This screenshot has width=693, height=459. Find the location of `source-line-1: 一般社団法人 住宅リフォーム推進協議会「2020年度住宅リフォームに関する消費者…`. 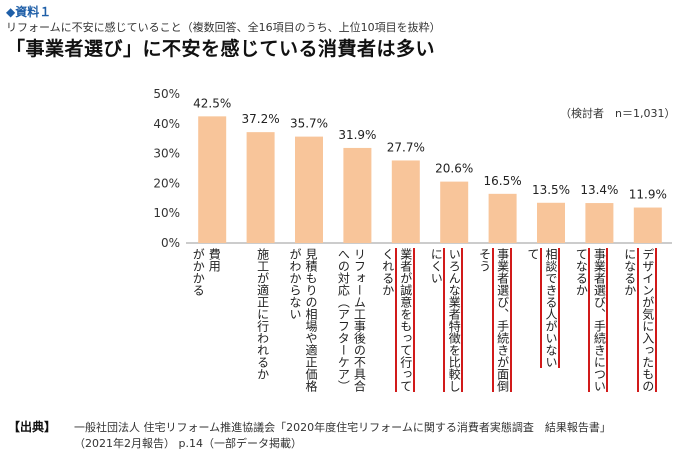

source-line-1: 一般社団法人 住宅リフォーム推進協議会「2020年度住宅リフォームに関する消費者… is located at coordinates (342, 427).